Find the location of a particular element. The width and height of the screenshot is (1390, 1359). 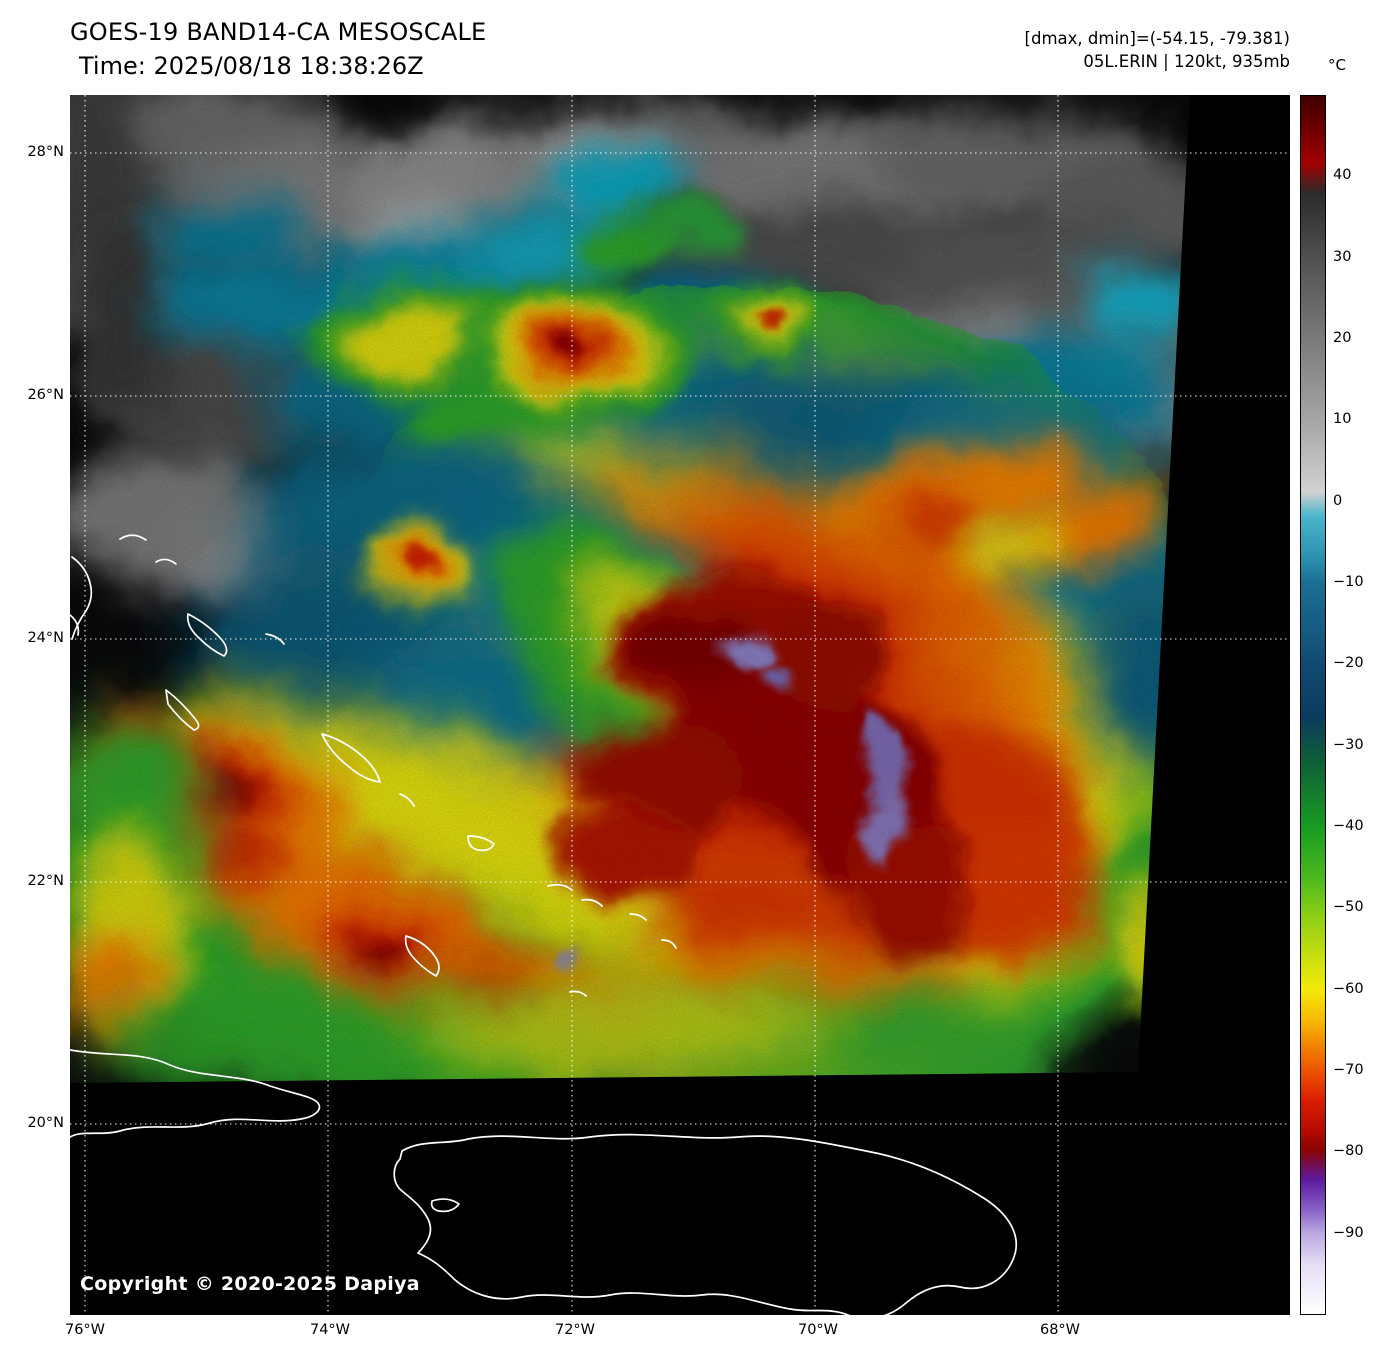

colorbar-tick: −20 is located at coordinates (1348, 663).